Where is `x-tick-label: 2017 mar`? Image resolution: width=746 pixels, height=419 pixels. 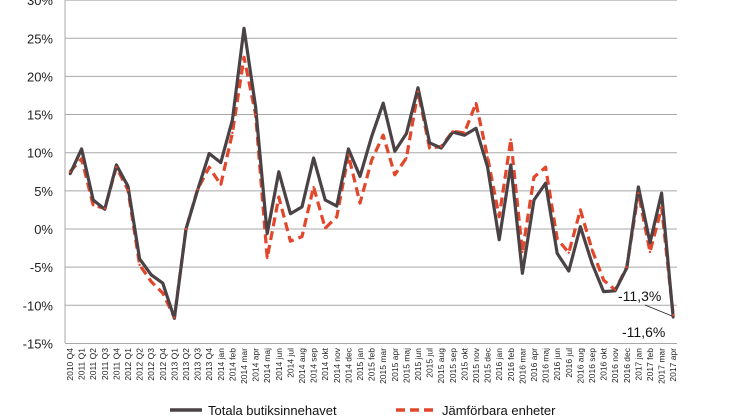 x-tick-label: 2017 mar is located at coordinates (662, 366).